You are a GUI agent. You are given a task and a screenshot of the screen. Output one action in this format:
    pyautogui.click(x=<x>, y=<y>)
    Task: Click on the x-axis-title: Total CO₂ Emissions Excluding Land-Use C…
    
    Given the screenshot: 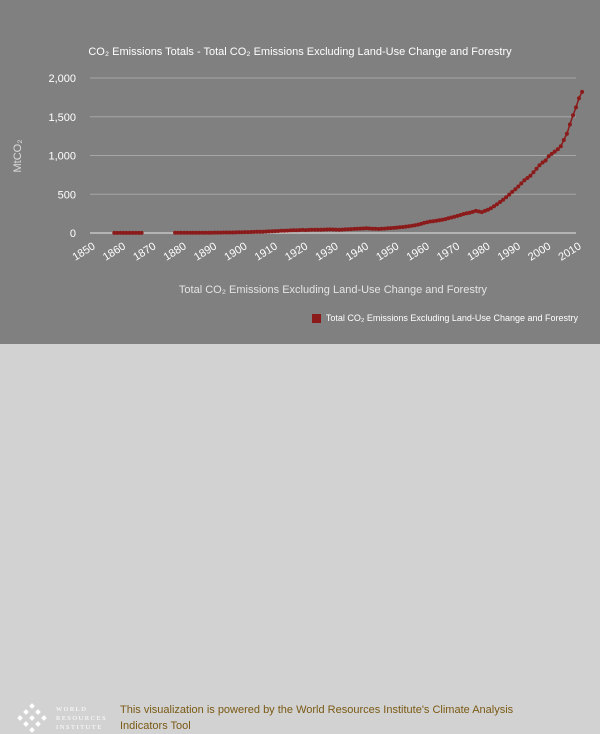 What is the action you would take?
    pyautogui.click(x=333, y=290)
    